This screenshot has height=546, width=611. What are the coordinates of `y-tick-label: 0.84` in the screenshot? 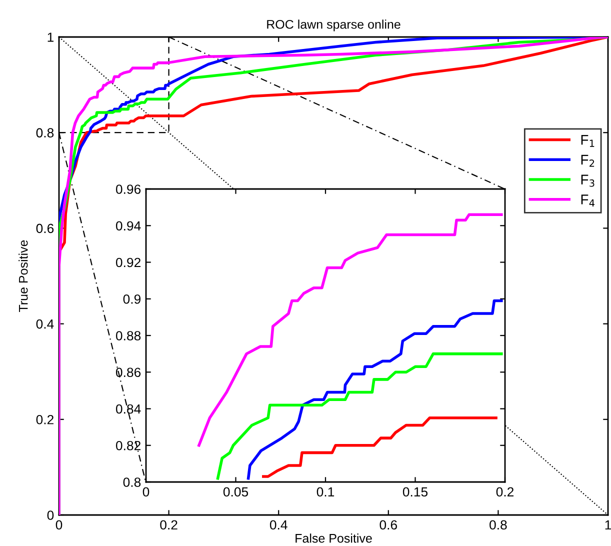 It's located at (128, 409).